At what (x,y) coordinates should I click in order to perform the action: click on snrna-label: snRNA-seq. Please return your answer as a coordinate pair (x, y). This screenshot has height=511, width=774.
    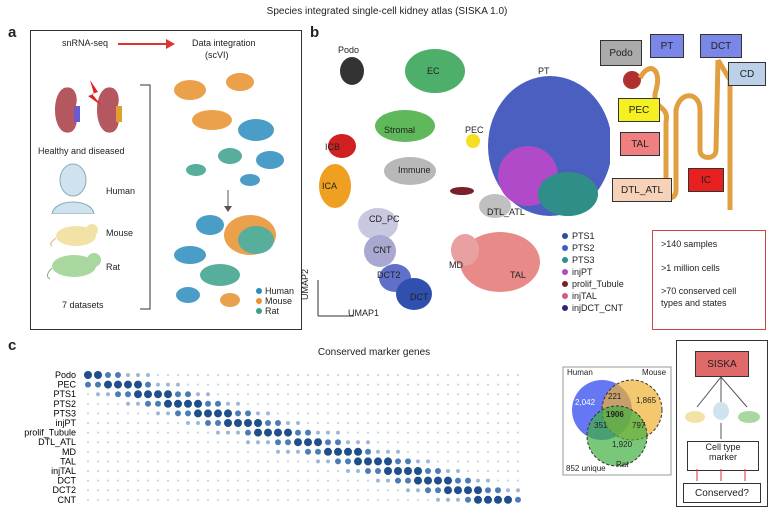
    Looking at the image, I should click on (85, 43).